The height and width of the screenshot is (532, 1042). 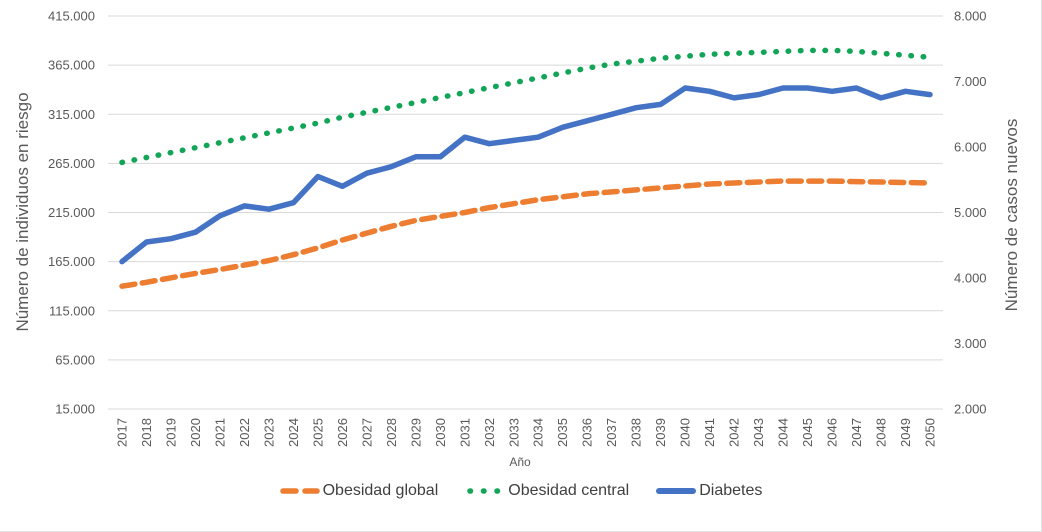 What do you see at coordinates (562, 432) in the screenshot?
I see `svg-text: 2035` at bounding box center [562, 432].